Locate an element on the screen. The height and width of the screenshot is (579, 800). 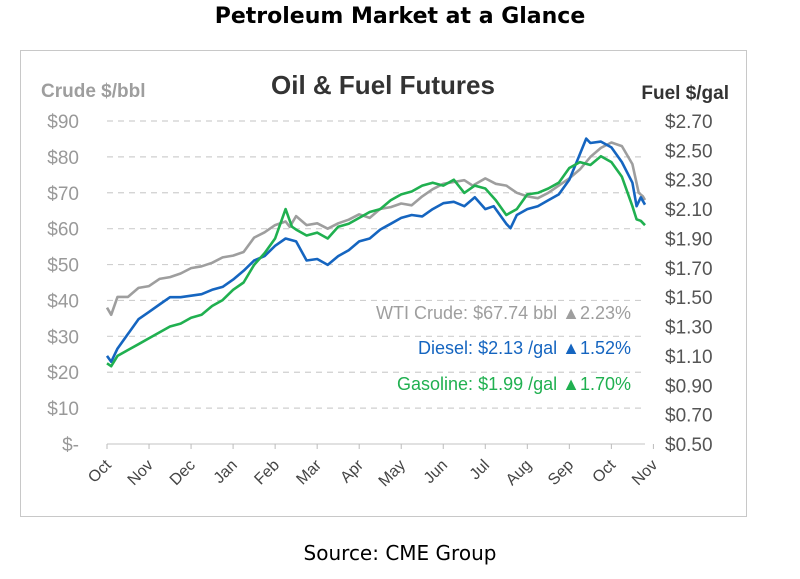
x-tick-label: Sep is located at coordinates (561, 473).